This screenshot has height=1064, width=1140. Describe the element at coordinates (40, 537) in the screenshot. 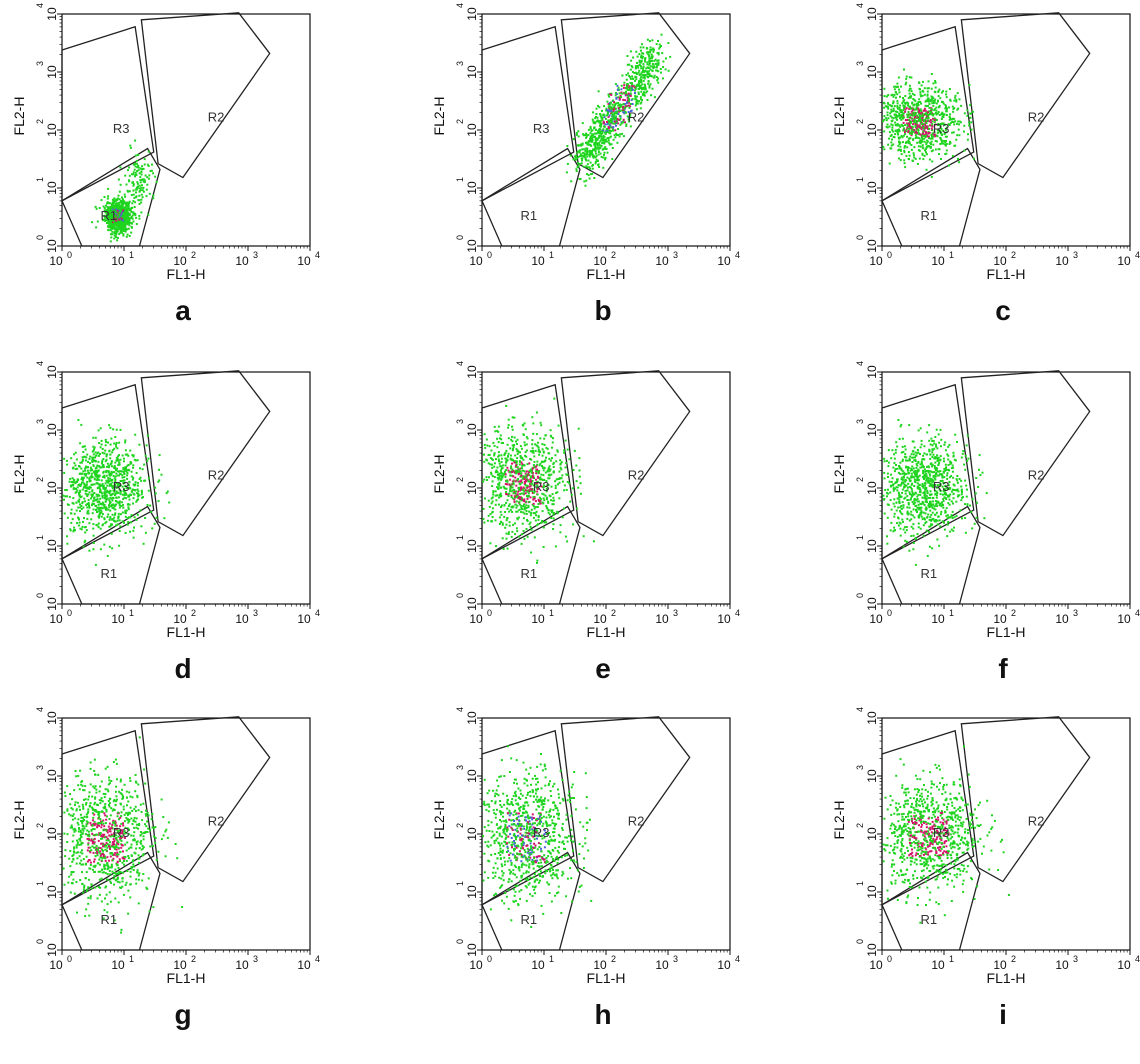

I see `y-tick-exponent: 1` at that location.